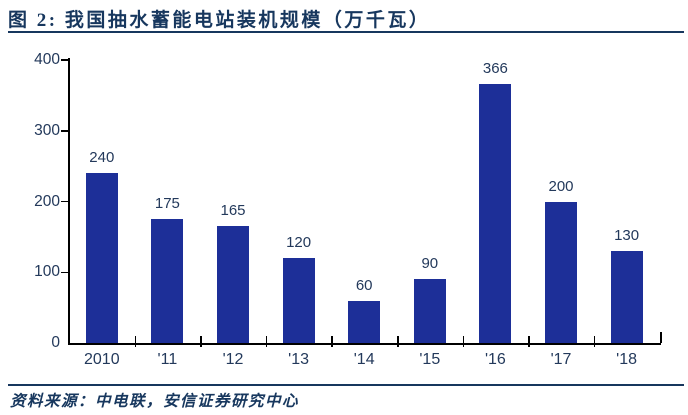 This screenshot has width=688, height=415. What do you see at coordinates (430, 359) in the screenshot?
I see `x-axis-label: '15` at bounding box center [430, 359].